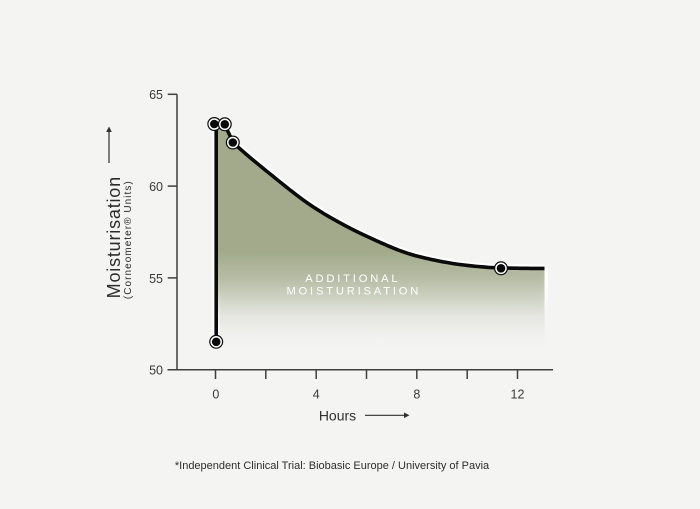 The height and width of the screenshot is (509, 700). What do you see at coordinates (156, 95) in the screenshot?
I see `svg-text: 65` at bounding box center [156, 95].